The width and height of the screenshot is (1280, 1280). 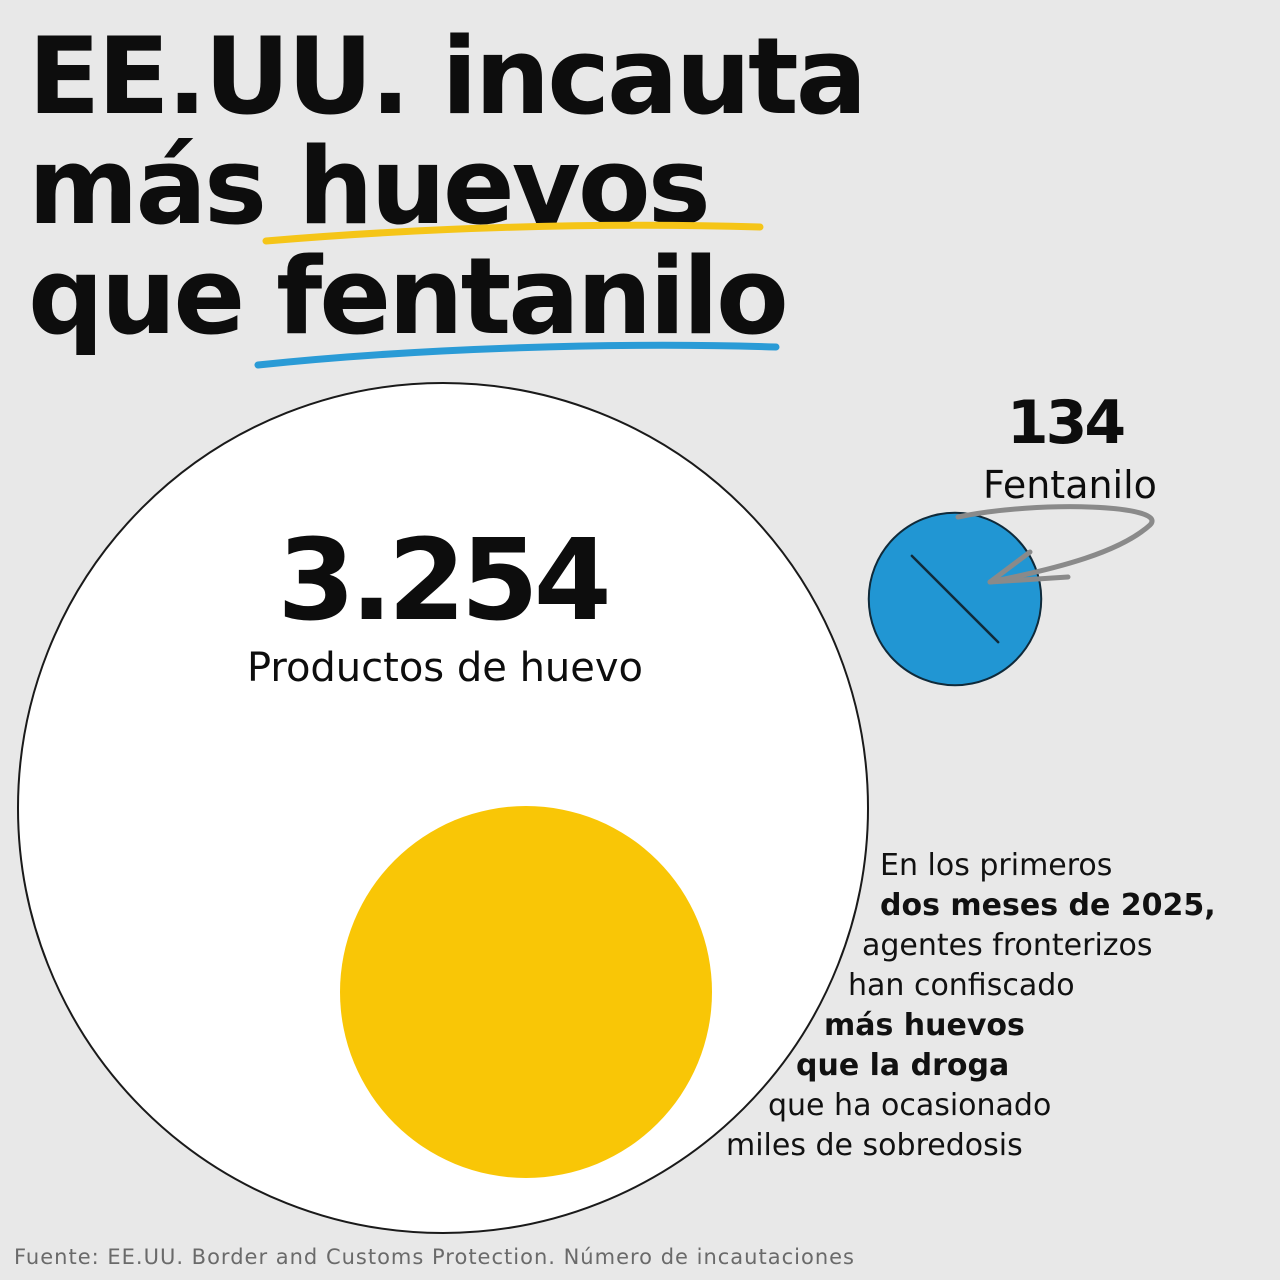 I want to click on note-line-7: que ha ocasionado, so click(x=910, y=1105).